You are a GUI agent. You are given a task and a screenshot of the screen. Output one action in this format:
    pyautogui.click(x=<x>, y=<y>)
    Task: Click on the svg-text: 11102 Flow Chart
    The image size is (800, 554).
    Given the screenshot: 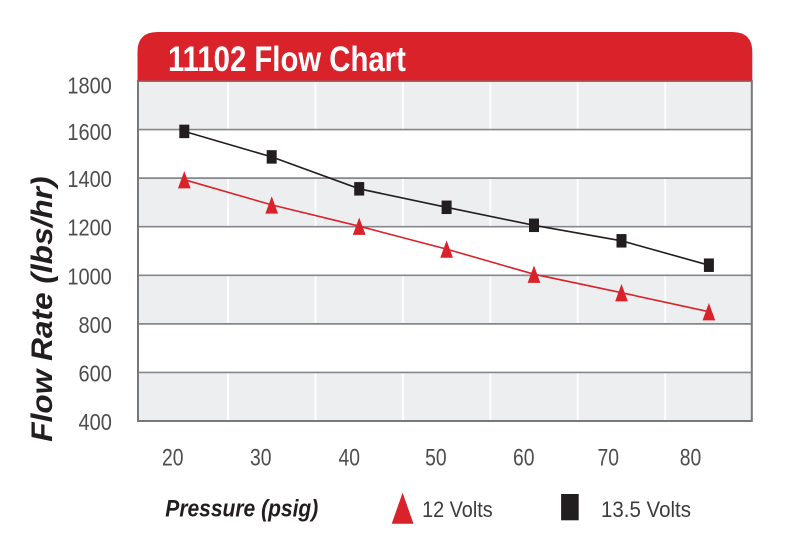 What is the action you would take?
    pyautogui.click(x=287, y=58)
    